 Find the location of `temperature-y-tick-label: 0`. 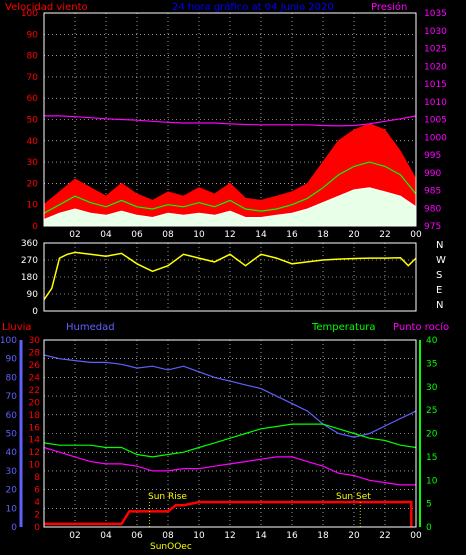

temperature-y-tick-label: 0 is located at coordinates (429, 528).